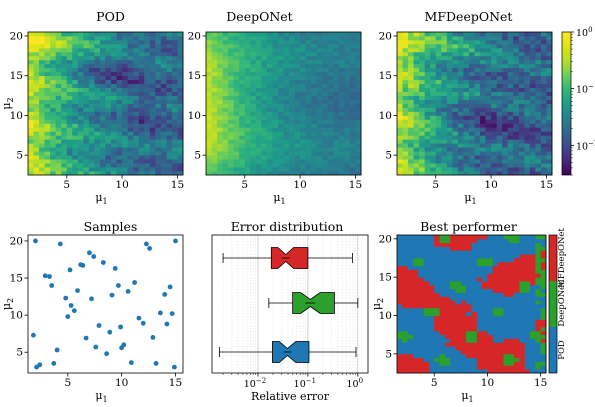 The image size is (595, 407). Describe the element at coordinates (101, 396) in the screenshot. I see `x-axis-label: μ1` at that location.